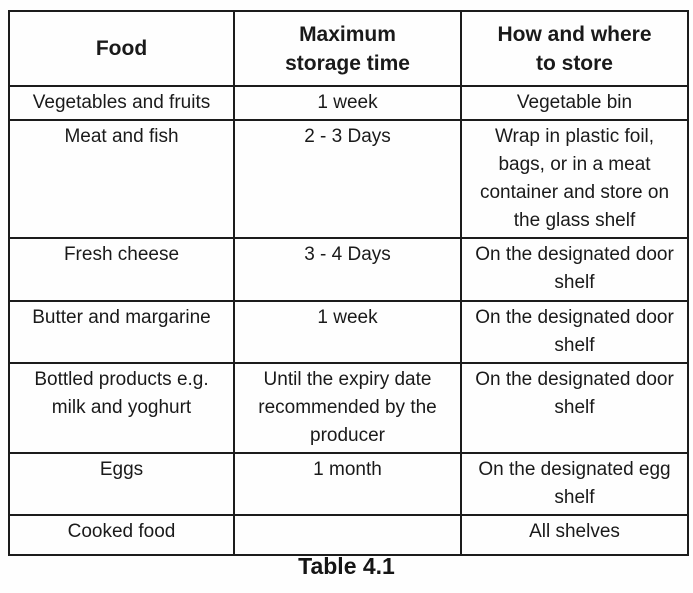  What do you see at coordinates (574, 63) in the screenshot?
I see `header-line: to store` at bounding box center [574, 63].